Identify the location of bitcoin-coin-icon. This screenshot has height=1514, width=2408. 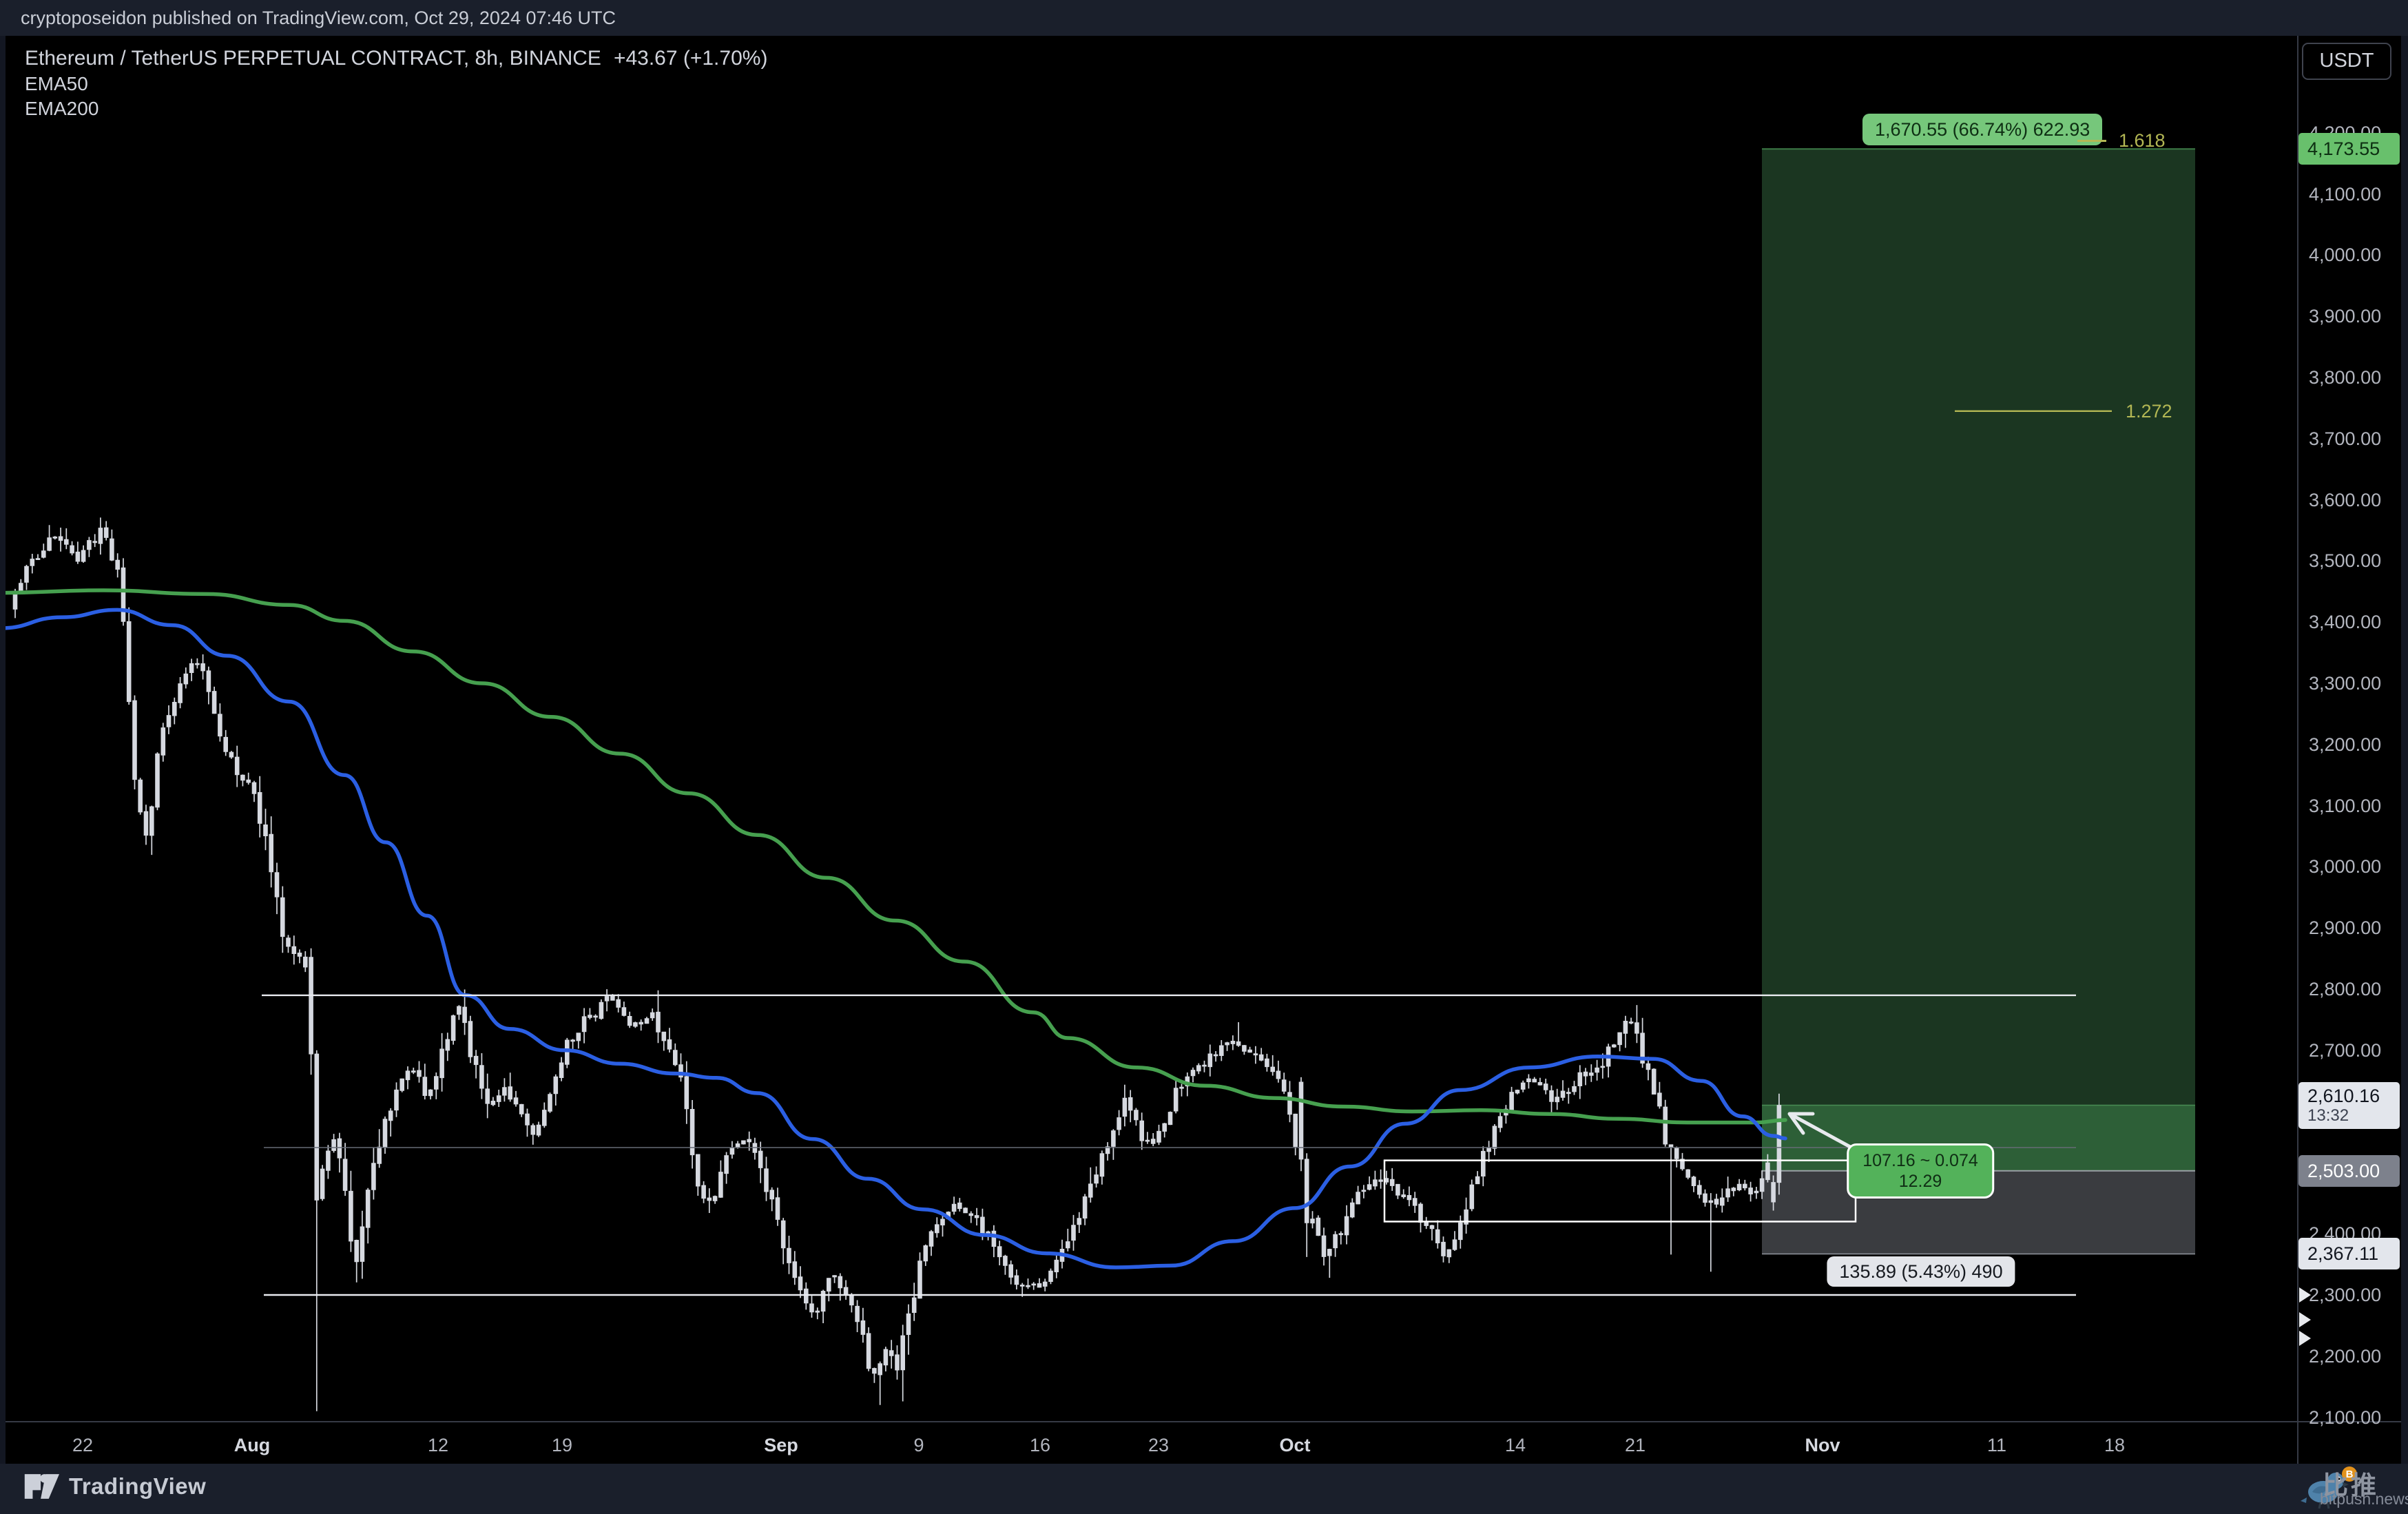
(2349, 1474).